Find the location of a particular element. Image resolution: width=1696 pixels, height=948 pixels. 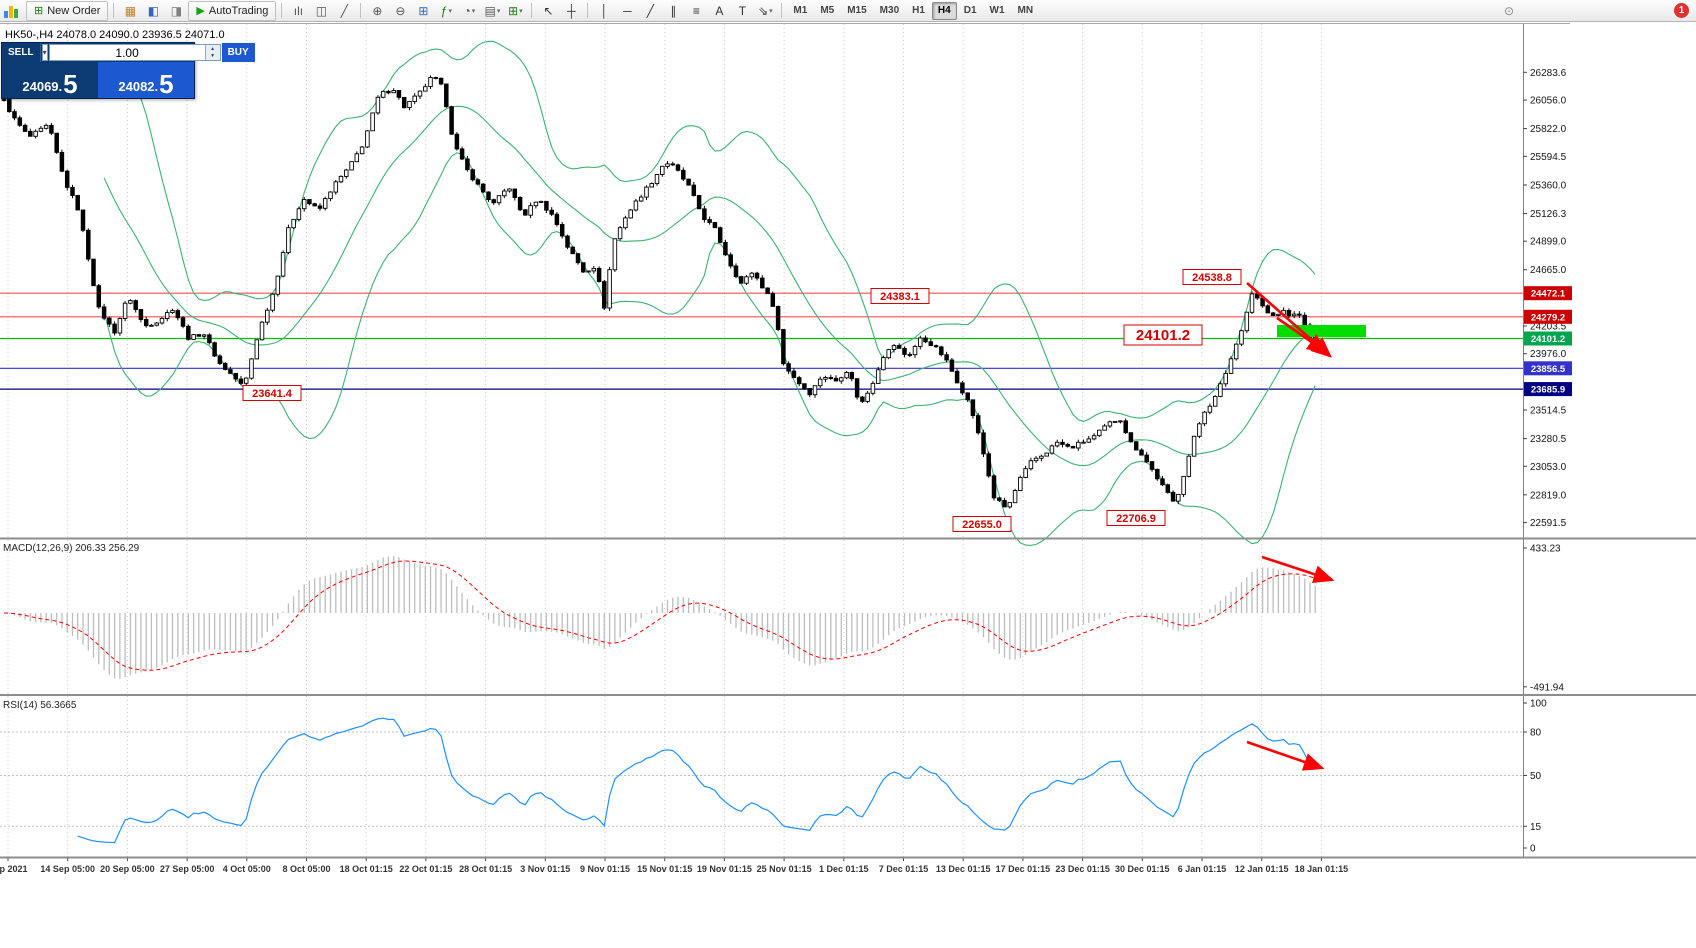

new-chart-icon-glyph: ⊞ is located at coordinates (513, 10).